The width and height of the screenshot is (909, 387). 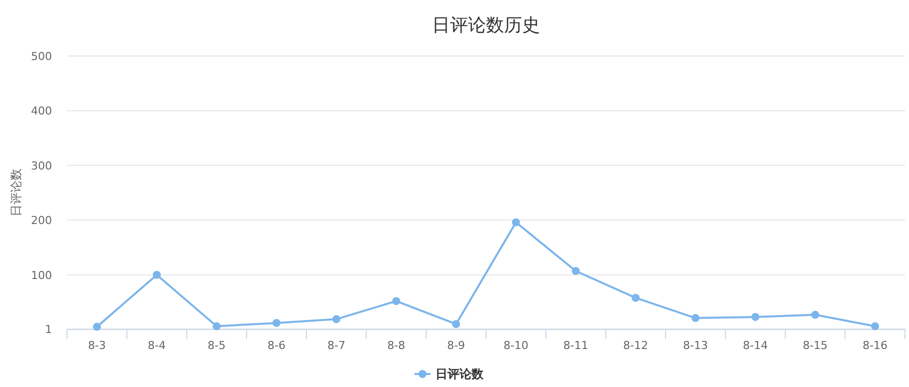 I want to click on x-tick-label: 8-8, so click(x=396, y=345).